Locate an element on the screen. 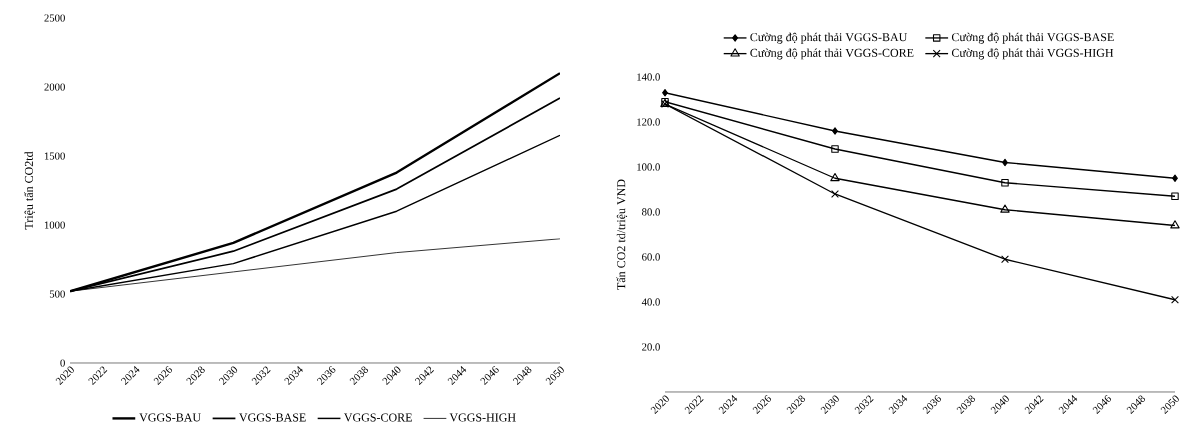 The height and width of the screenshot is (435, 1204). y-tick-label: 500 is located at coordinates (57, 294).